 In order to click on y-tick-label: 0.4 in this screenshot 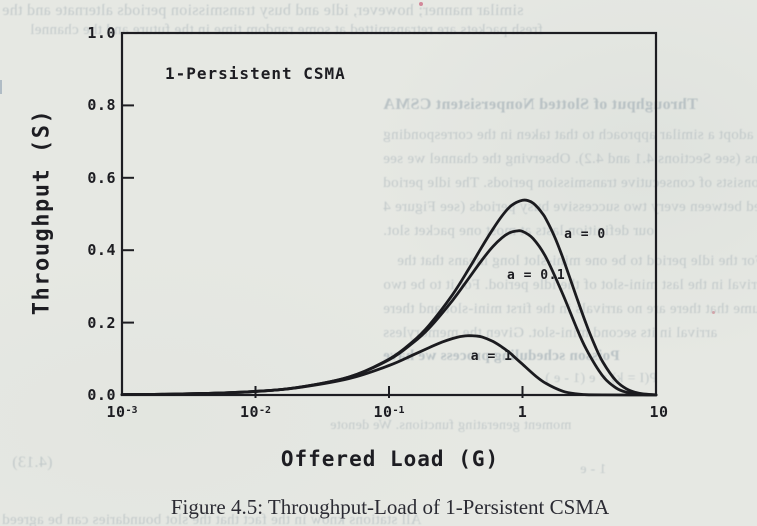, I will do `click(101, 250)`.